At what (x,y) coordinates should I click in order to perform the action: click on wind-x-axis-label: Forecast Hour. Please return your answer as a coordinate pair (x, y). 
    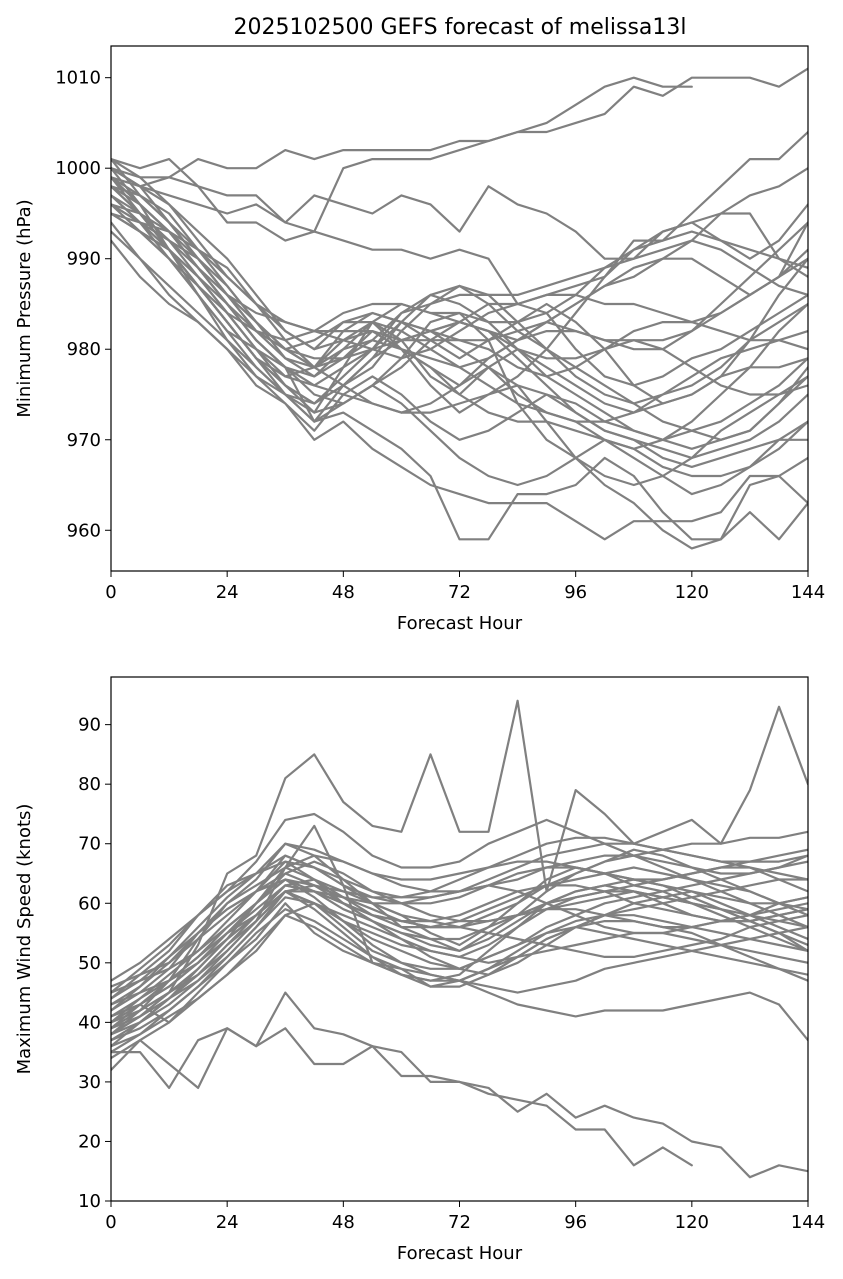
    Looking at the image, I should click on (460, 1253).